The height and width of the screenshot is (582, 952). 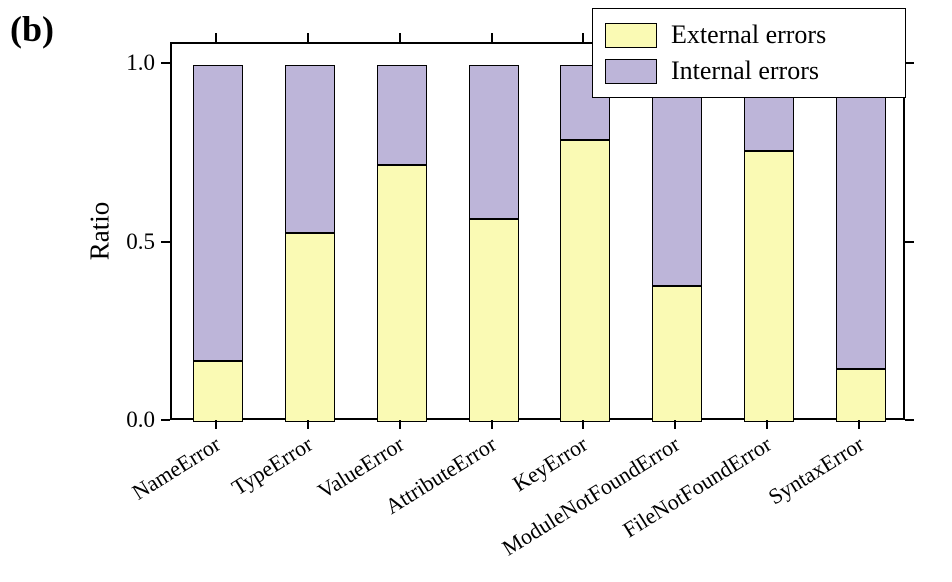 I want to click on panel-label: (b), so click(x=32, y=29).